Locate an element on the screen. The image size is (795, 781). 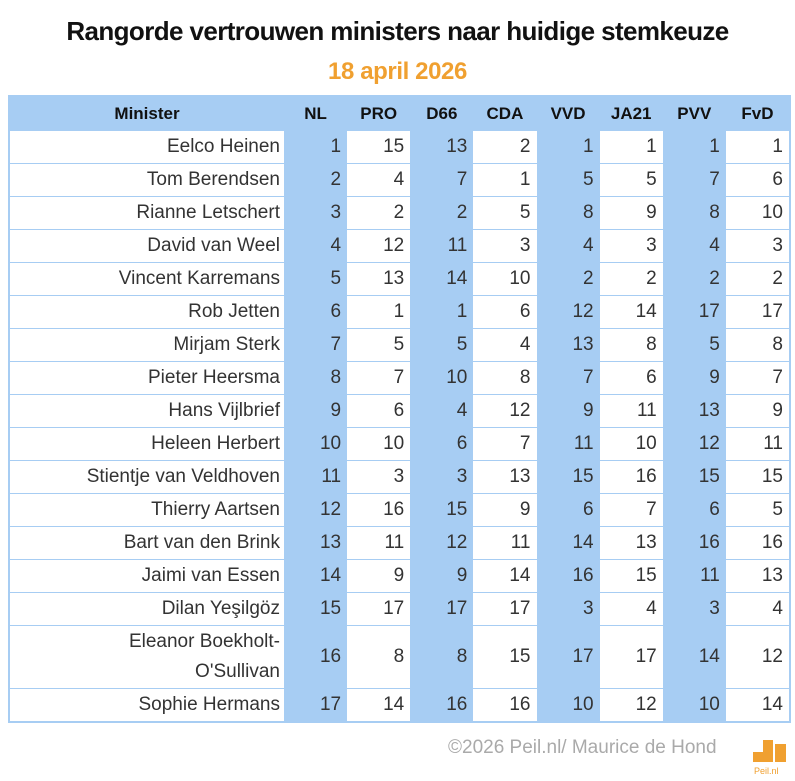
minister-name: Rianne Letschert is located at coordinates (147, 213).